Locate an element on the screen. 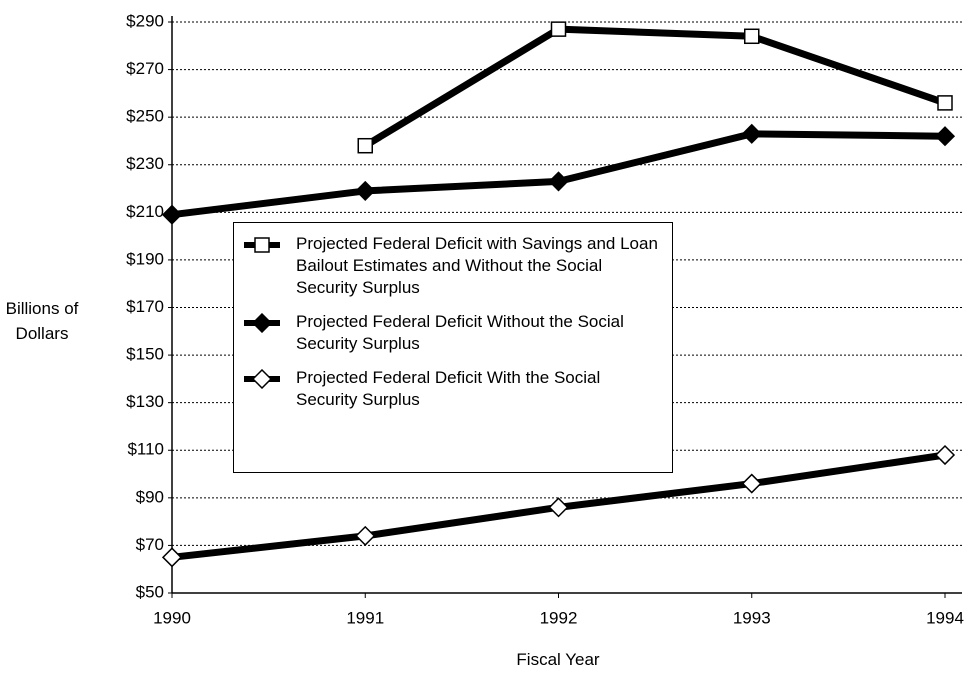 This screenshot has height=676, width=970. y-tick-label: $210 is located at coordinates (145, 211).